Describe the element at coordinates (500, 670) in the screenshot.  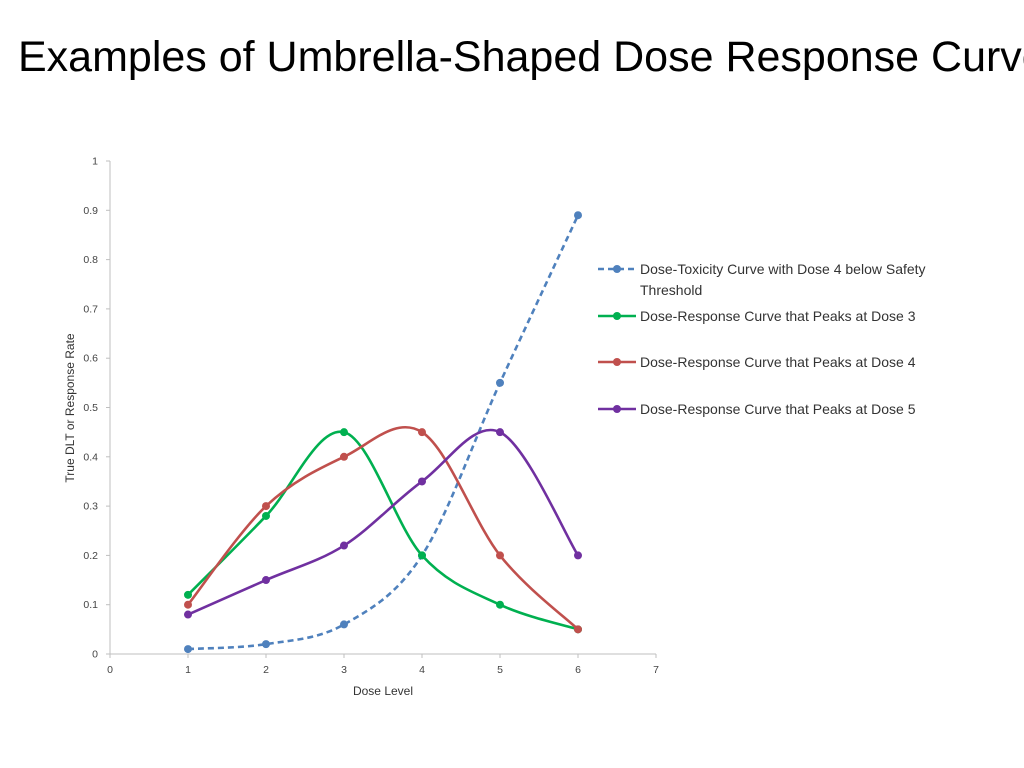
I see `x-tick-label: 5` at that location.